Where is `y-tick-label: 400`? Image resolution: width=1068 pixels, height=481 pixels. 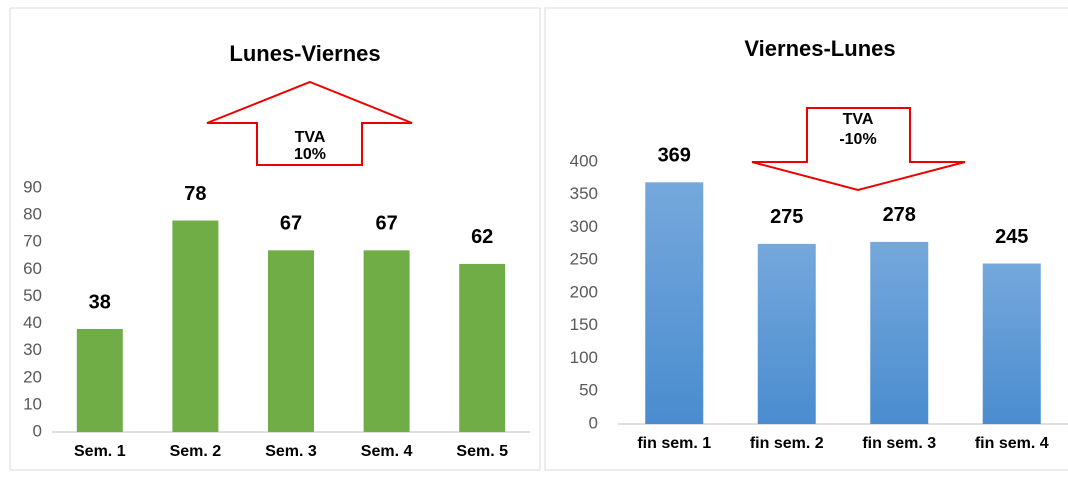
y-tick-label: 400 is located at coordinates (584, 160).